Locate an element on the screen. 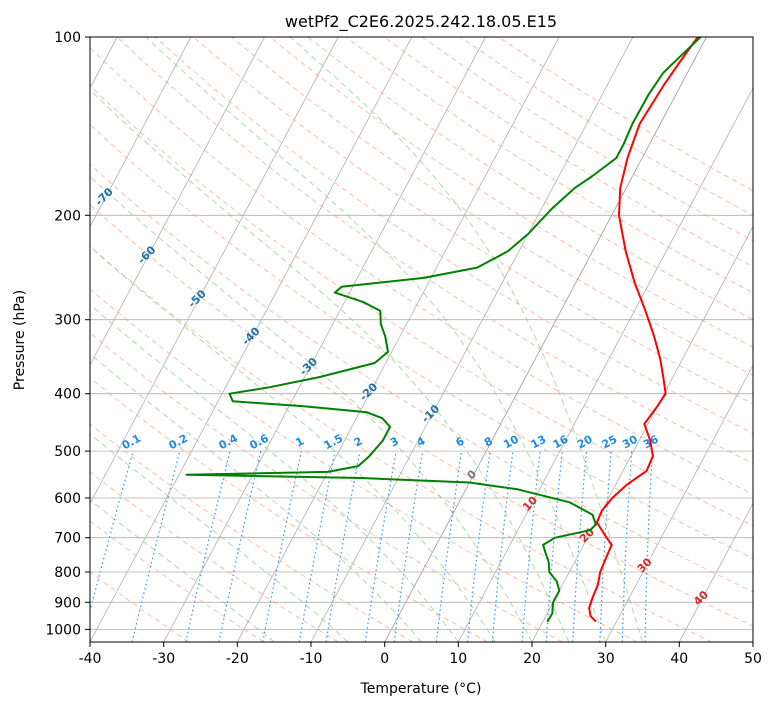 The width and height of the screenshot is (775, 708). mixing-ratio-label: 30 is located at coordinates (630, 442).